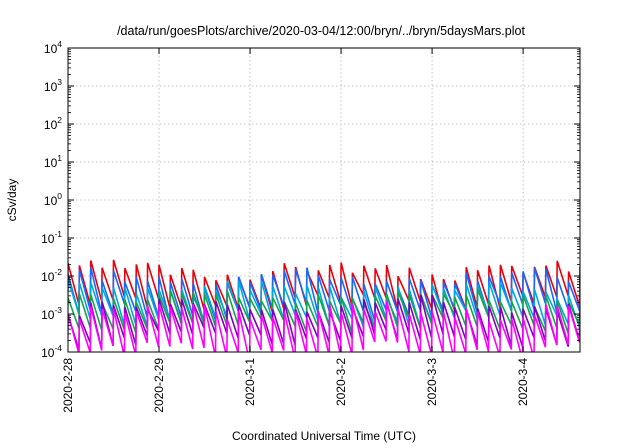  Describe the element at coordinates (53, 161) in the screenshot. I see `y-tick-label: 10¹` at that location.